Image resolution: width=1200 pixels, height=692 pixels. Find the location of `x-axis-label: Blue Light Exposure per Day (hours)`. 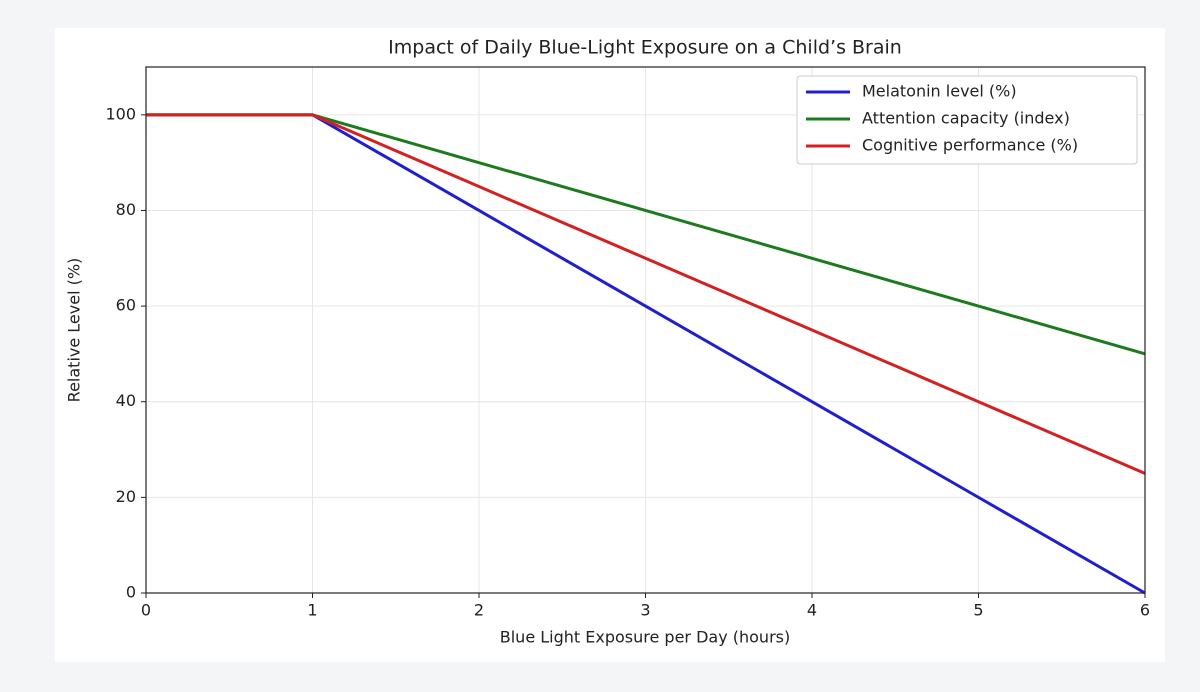

x-axis-label: Blue Light Exposure per Day (hours) is located at coordinates (645, 637).